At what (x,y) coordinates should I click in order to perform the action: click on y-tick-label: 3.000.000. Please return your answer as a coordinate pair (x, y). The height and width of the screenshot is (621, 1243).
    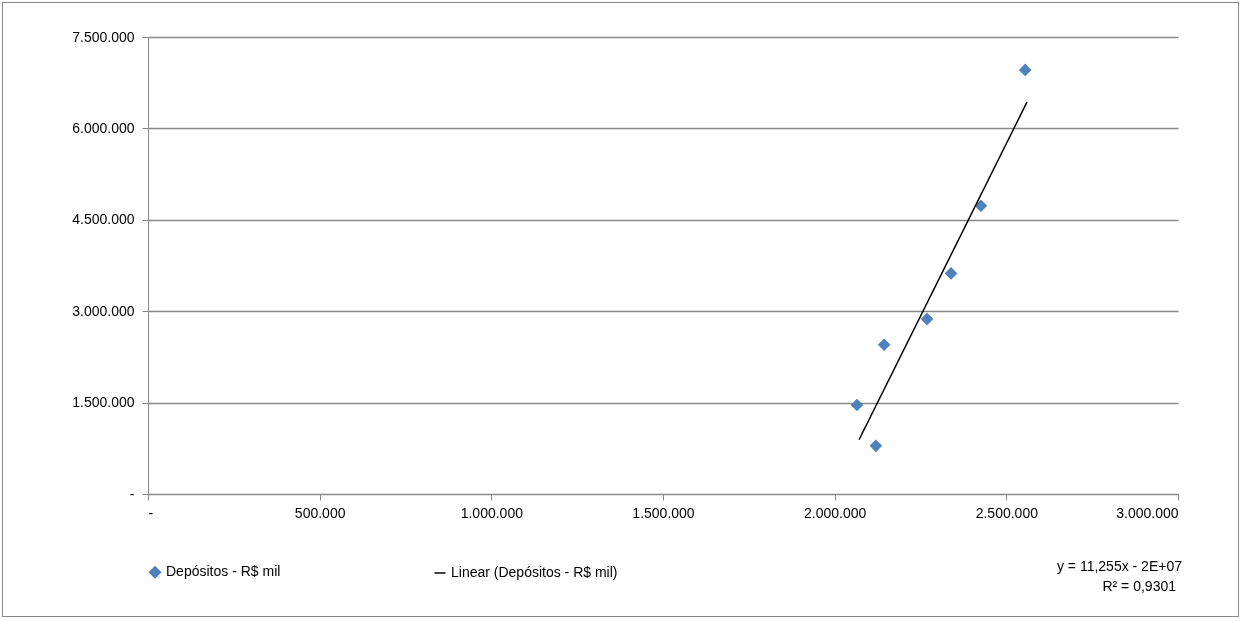
    Looking at the image, I should click on (103, 310).